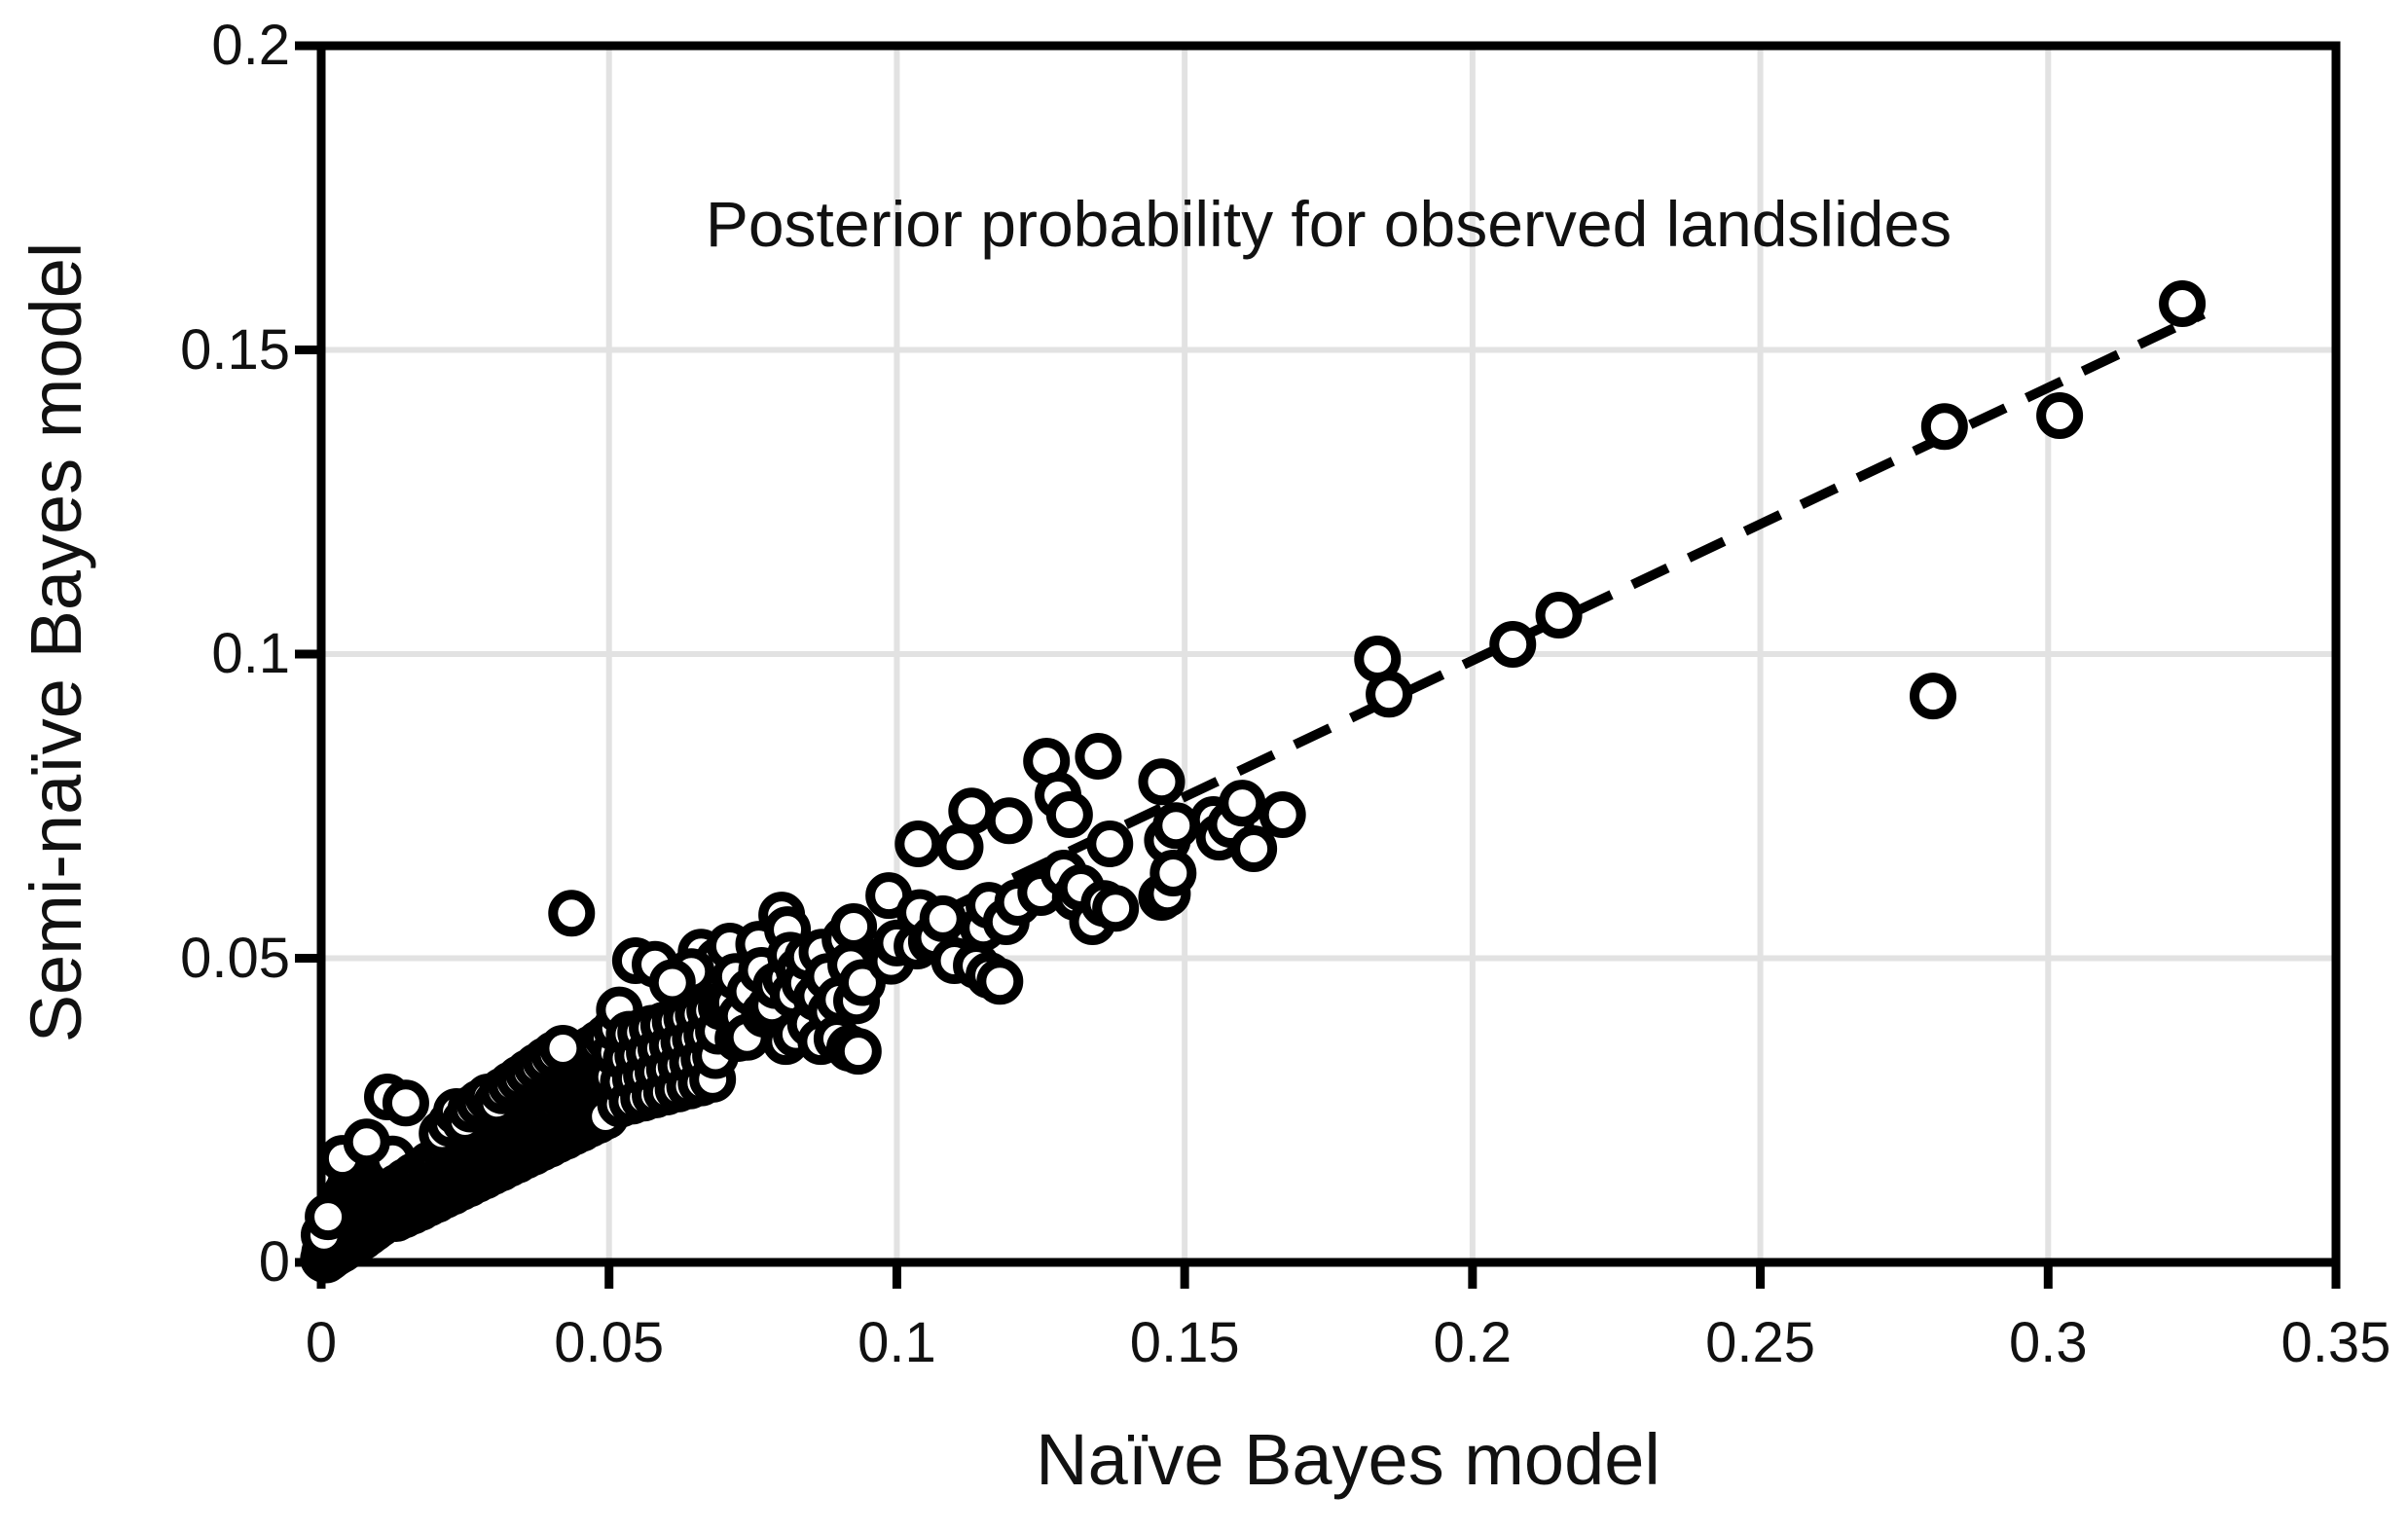 The image size is (2408, 1532). Describe the element at coordinates (250, 653) in the screenshot. I see `y-tick-label: 0.1` at that location.